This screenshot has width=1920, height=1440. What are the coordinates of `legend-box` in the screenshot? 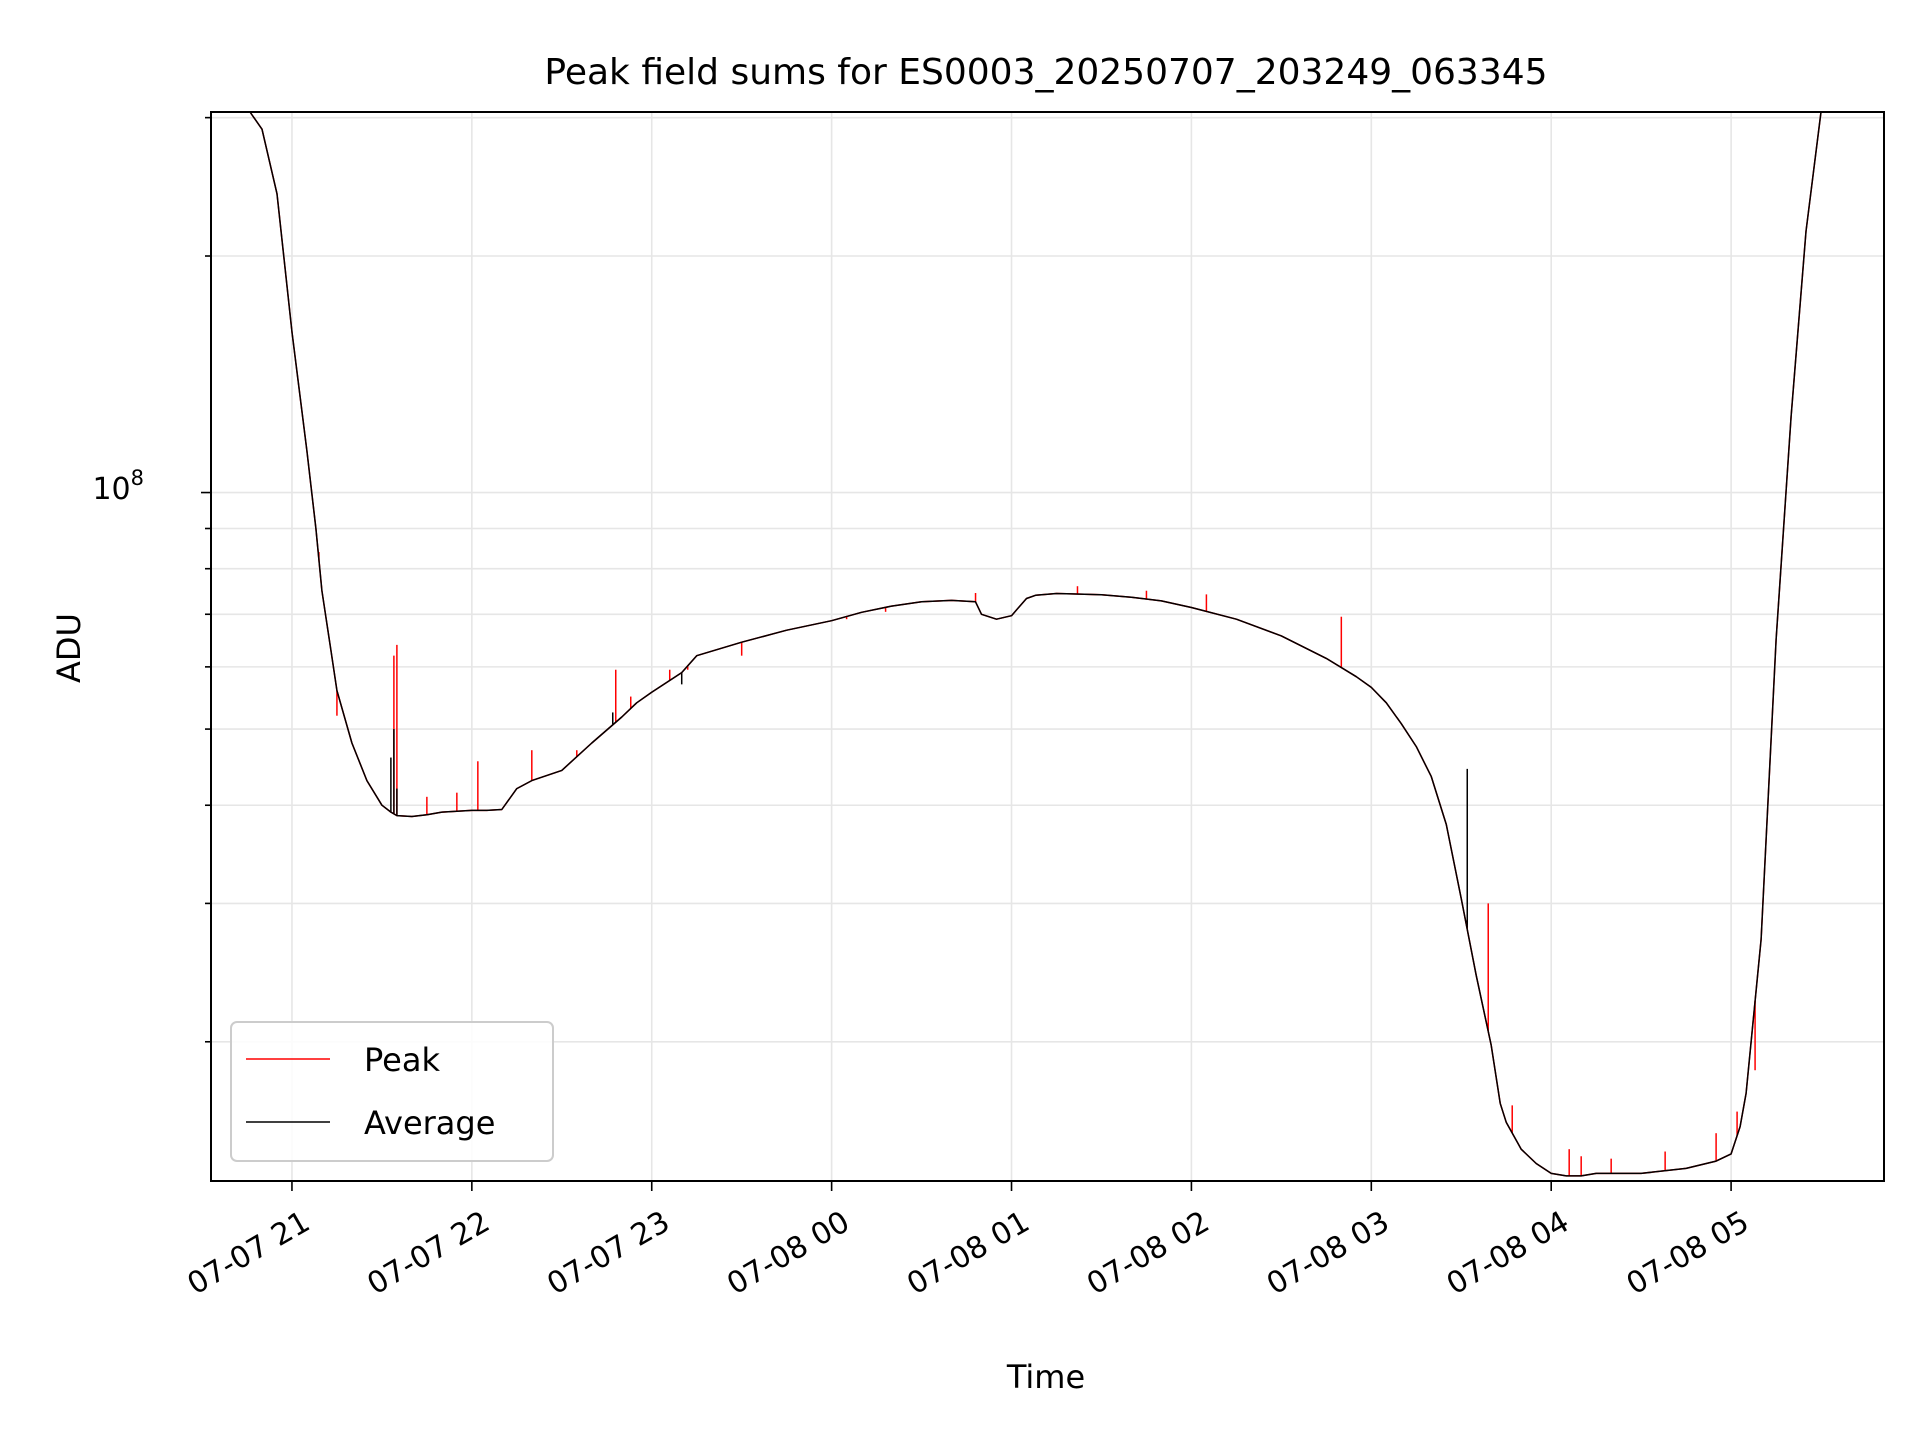 It's located at (392, 1091).